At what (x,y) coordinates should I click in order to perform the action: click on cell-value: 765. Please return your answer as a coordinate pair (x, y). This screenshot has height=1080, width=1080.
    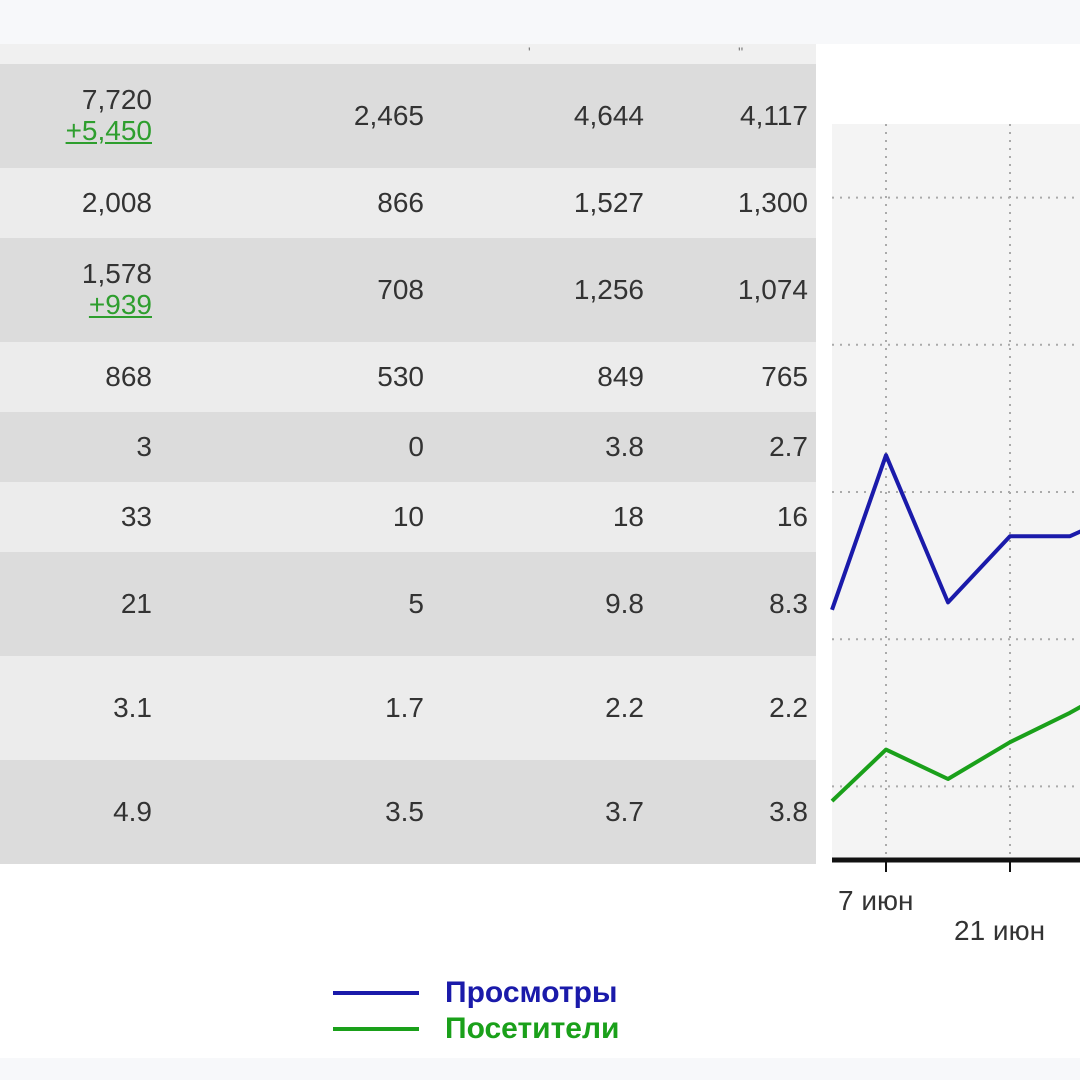
    Looking at the image, I should click on (784, 376).